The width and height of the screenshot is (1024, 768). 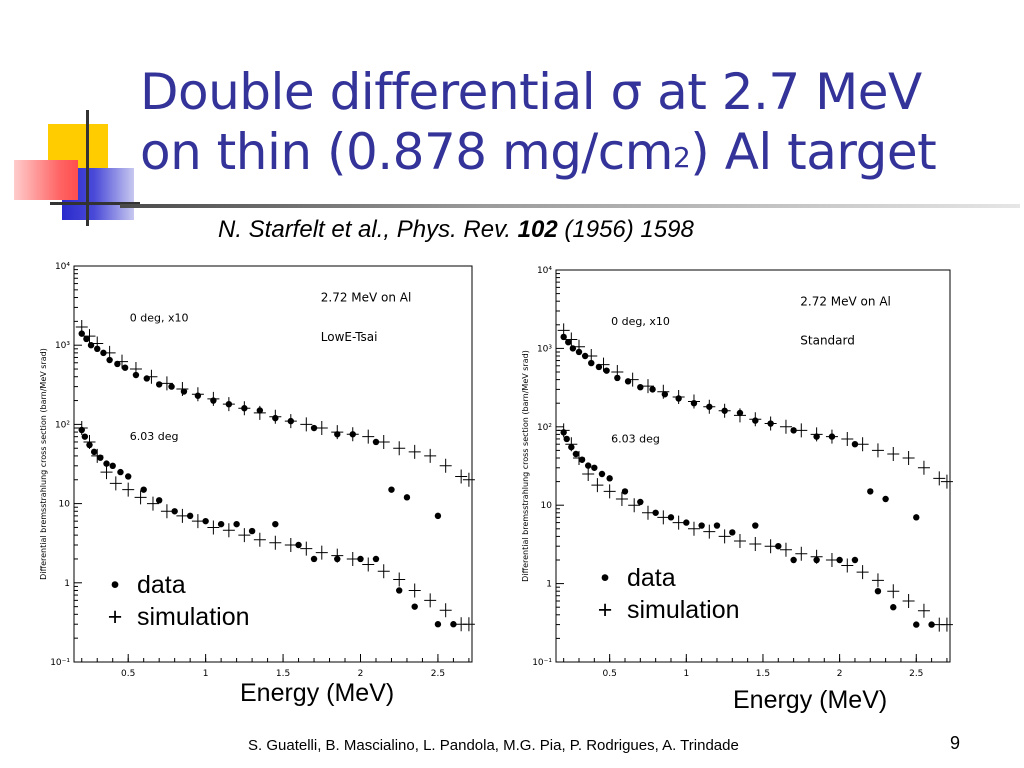 What do you see at coordinates (681, 157) in the screenshot?
I see `title-superscript: 2` at bounding box center [681, 157].